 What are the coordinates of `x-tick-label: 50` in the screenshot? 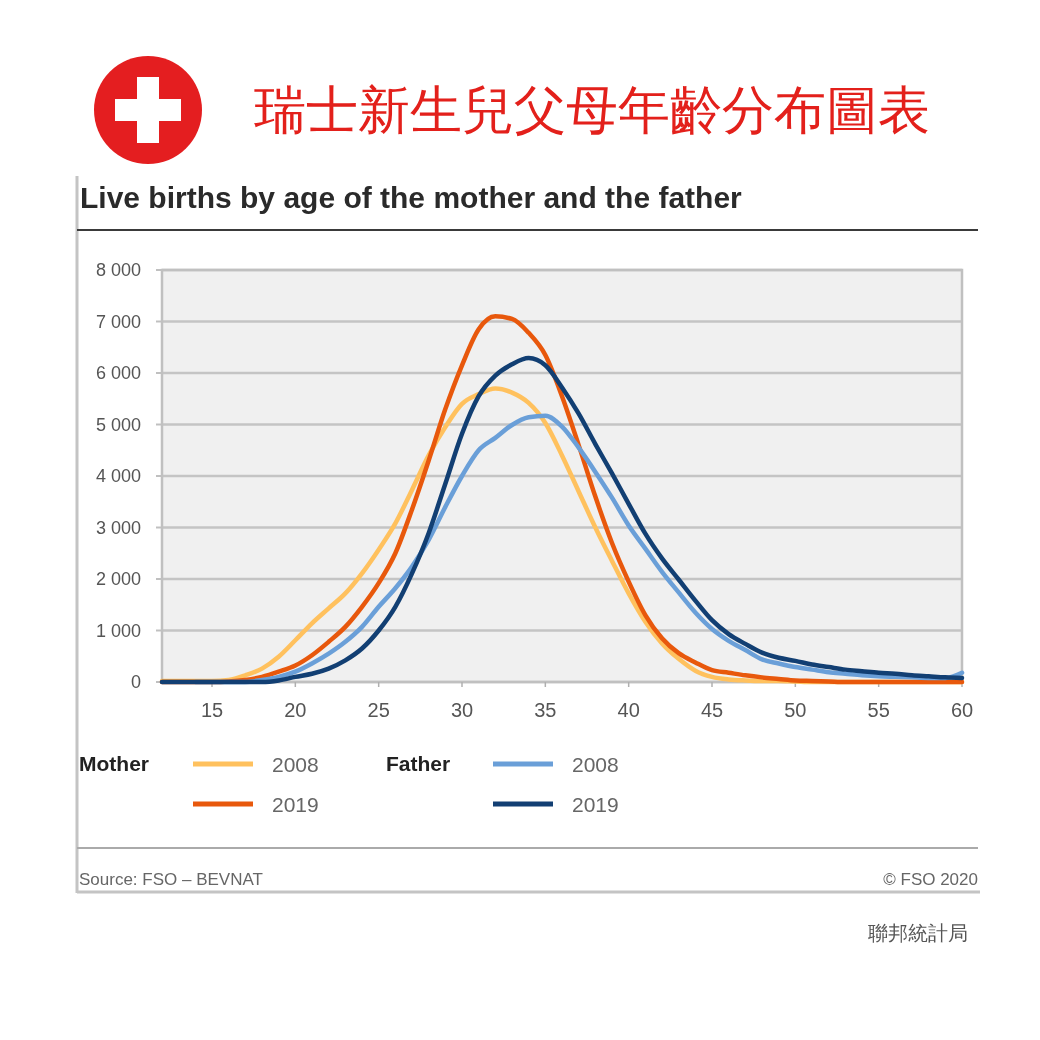 It's located at (795, 710).